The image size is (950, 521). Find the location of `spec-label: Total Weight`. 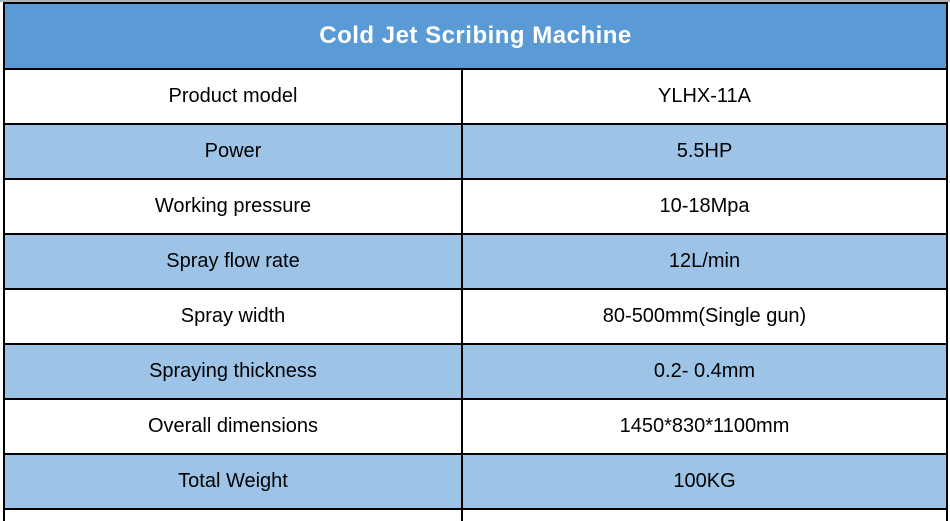

spec-label: Total Weight is located at coordinates (233, 481).